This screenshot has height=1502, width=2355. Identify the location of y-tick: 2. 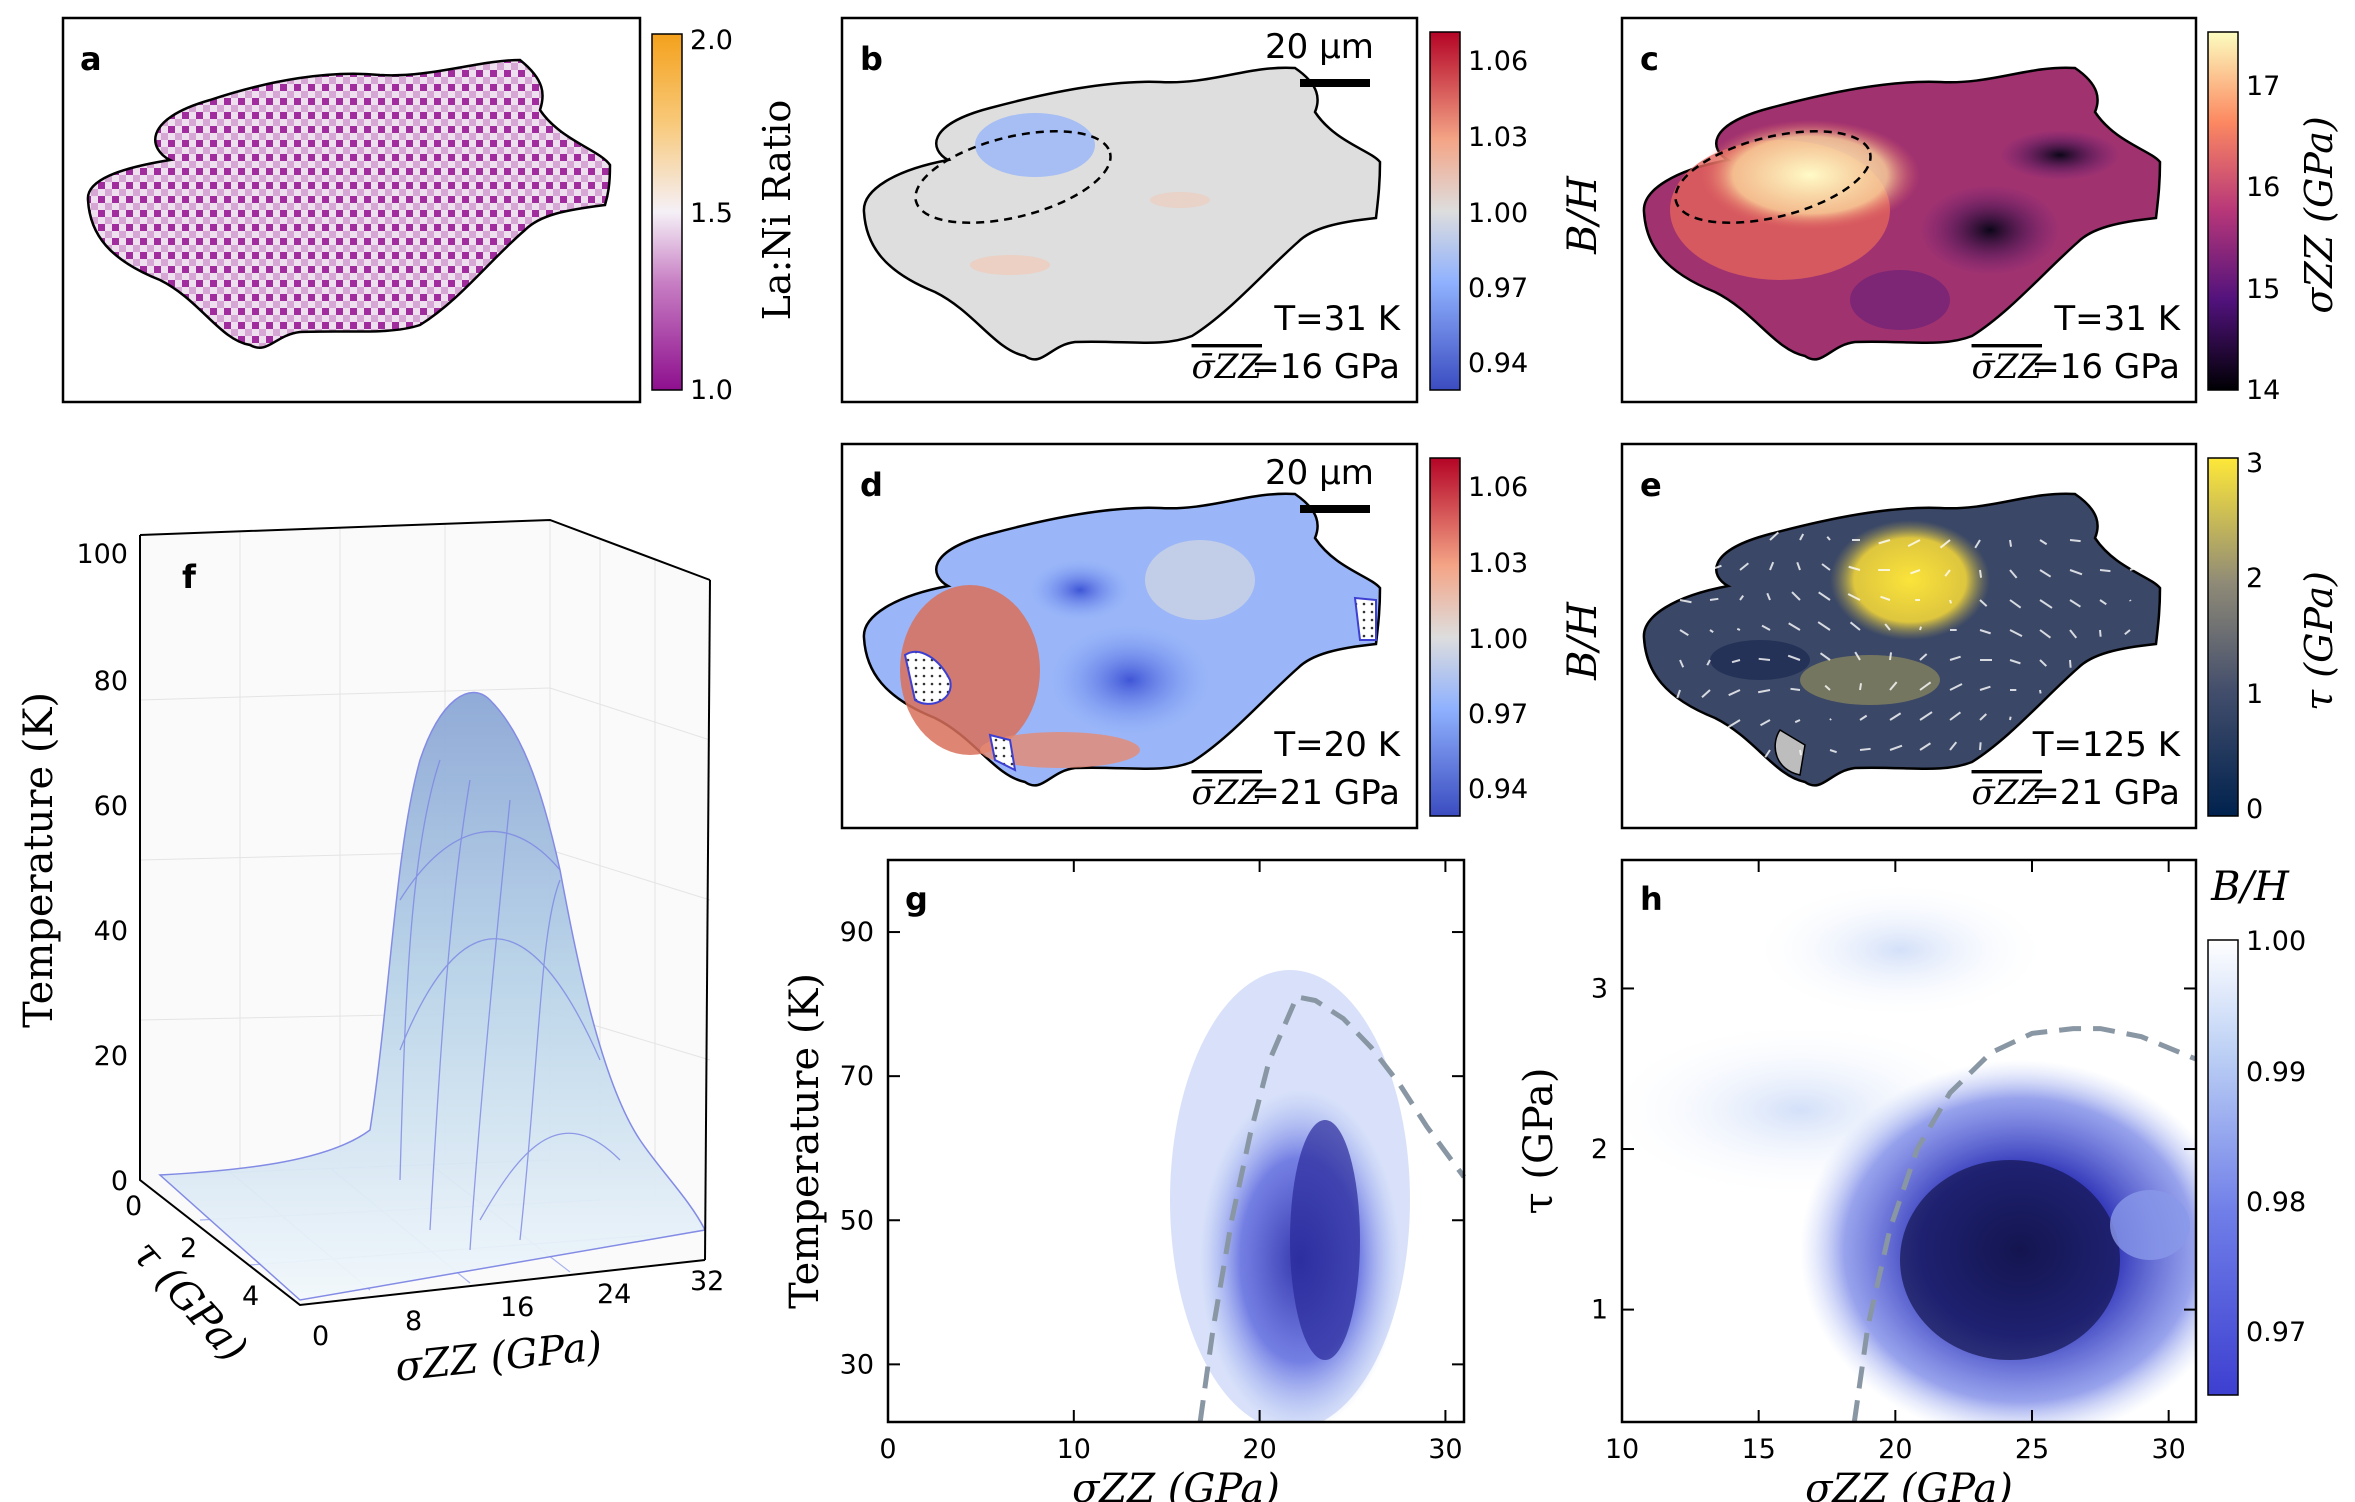
(188, 1248).